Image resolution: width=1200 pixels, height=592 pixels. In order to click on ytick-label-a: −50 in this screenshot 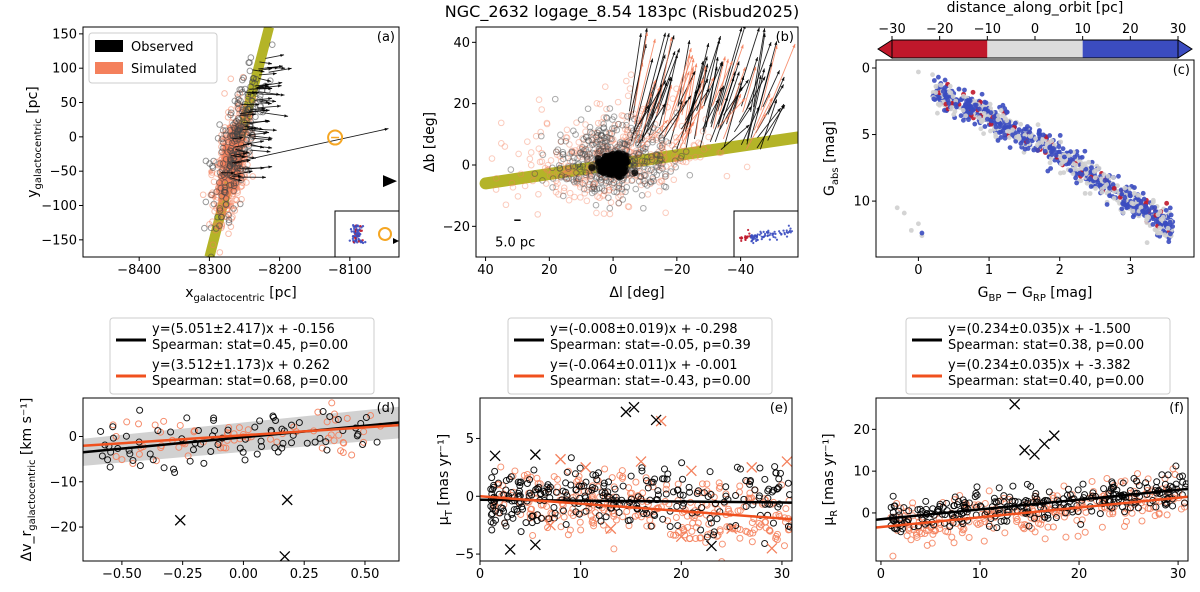, I will do `click(63, 172)`.